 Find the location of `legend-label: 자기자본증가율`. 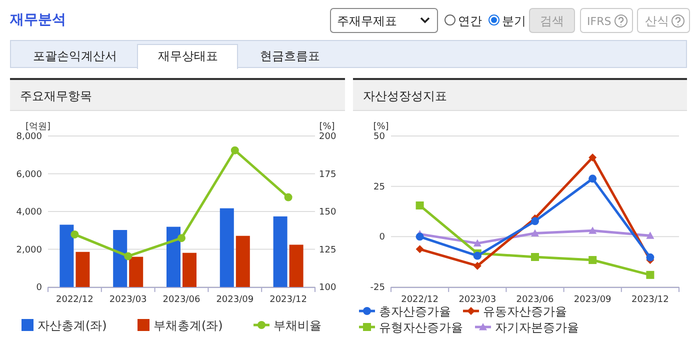

legend-label: 자기자본증가율 is located at coordinates (537, 327).